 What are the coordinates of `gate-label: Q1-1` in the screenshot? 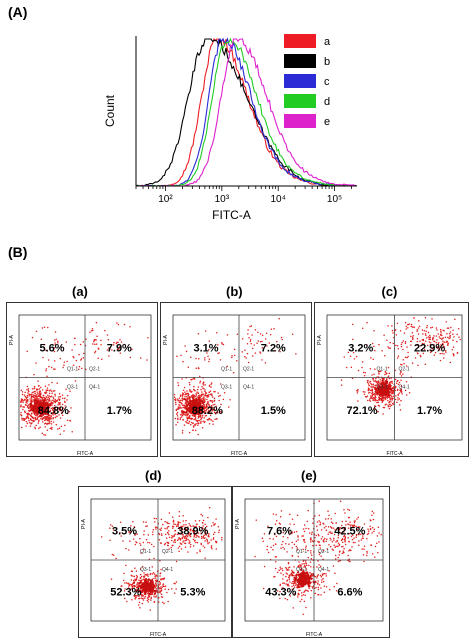 It's located at (145, 552).